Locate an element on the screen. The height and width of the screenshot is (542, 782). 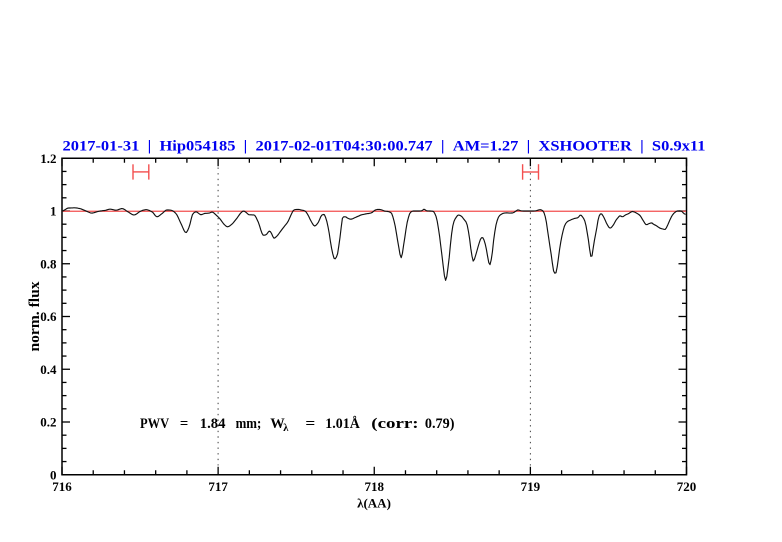
svg-text: PWV is located at coordinates (155, 424).